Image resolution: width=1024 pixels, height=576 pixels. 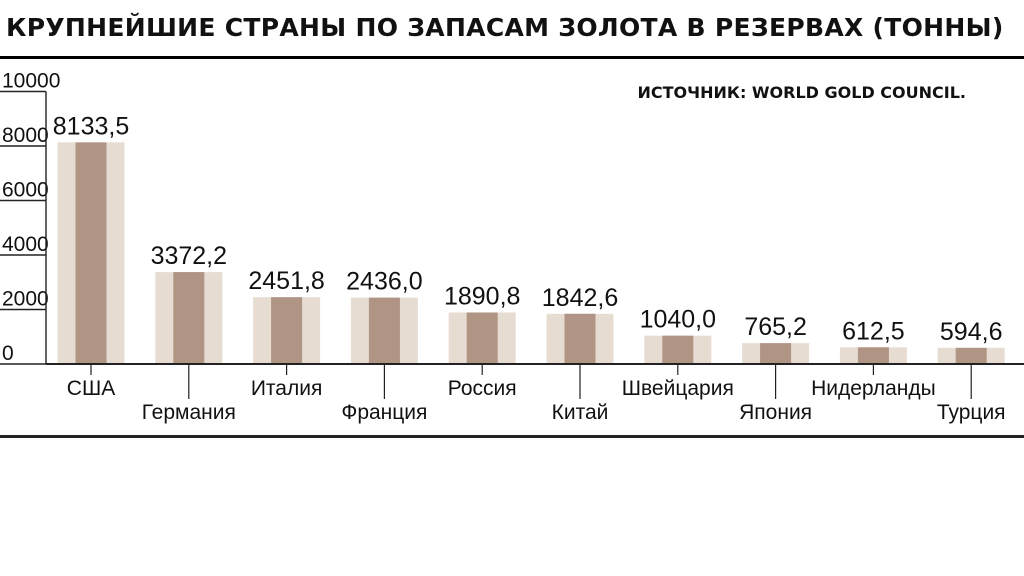 What do you see at coordinates (25, 244) in the screenshot?
I see `y-tick-label: 4000` at bounding box center [25, 244].